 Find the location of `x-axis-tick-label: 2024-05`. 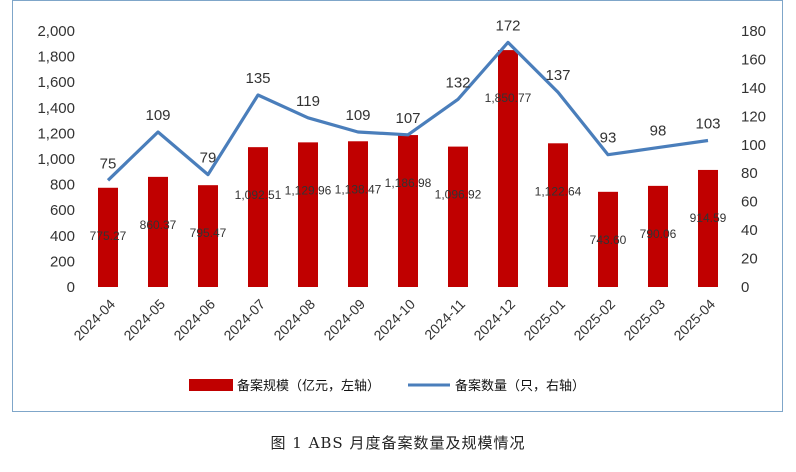

x-axis-tick-label: 2024-05 is located at coordinates (144, 320).